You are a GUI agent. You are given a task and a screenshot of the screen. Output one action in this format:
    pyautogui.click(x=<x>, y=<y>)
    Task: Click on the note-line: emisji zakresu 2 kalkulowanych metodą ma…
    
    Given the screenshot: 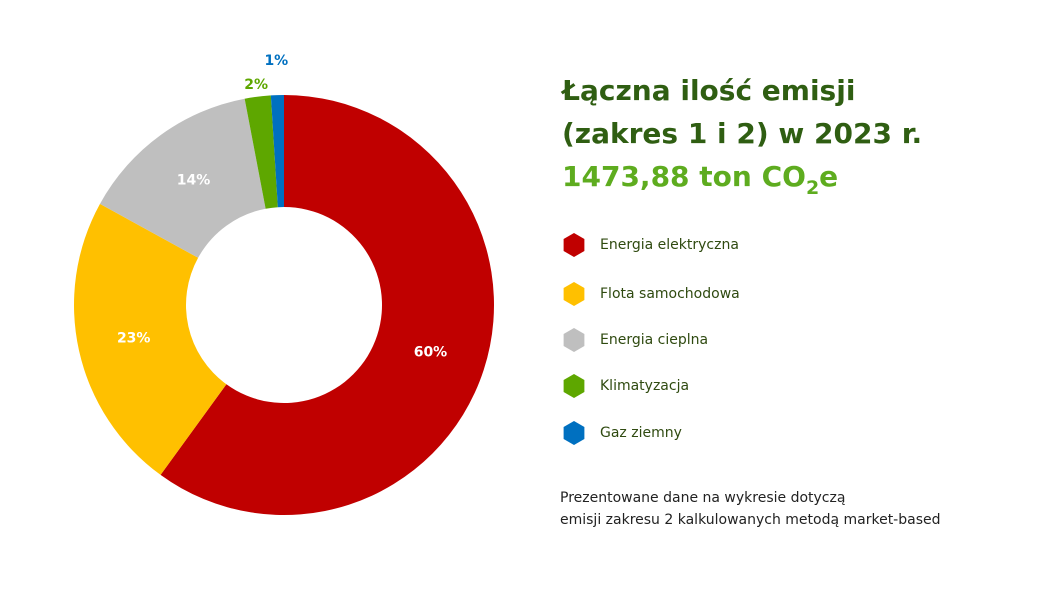 What is the action you would take?
    pyautogui.click(x=750, y=520)
    